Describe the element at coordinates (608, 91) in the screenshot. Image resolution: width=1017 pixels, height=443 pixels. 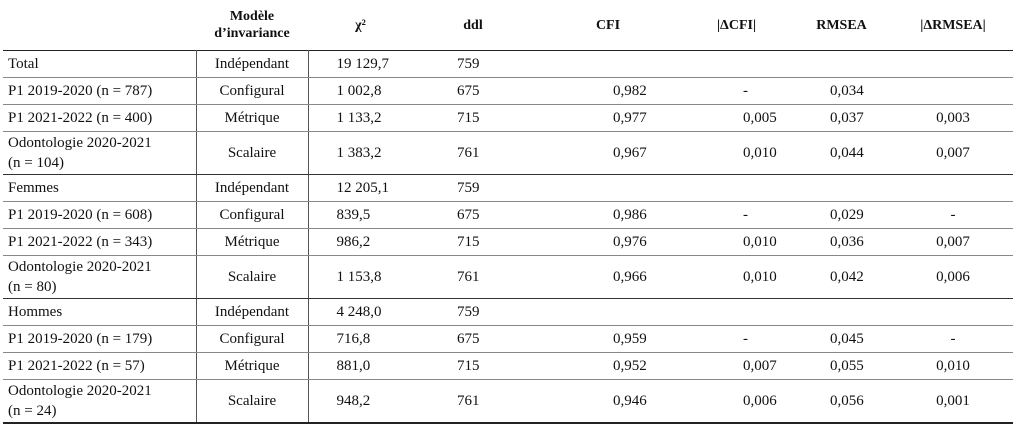
I see `cfi-cell: 0,982` at that location.